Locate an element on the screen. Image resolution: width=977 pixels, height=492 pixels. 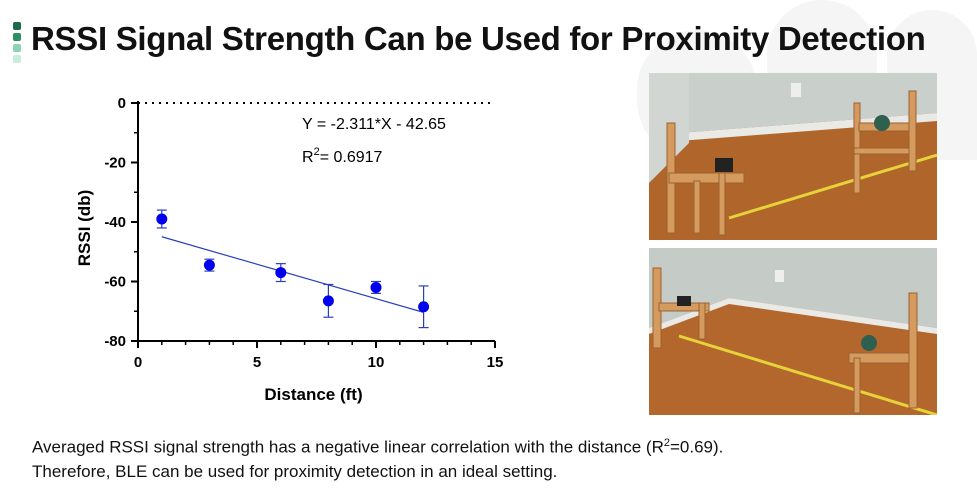
x-tick-label: 10 is located at coordinates (376, 362).